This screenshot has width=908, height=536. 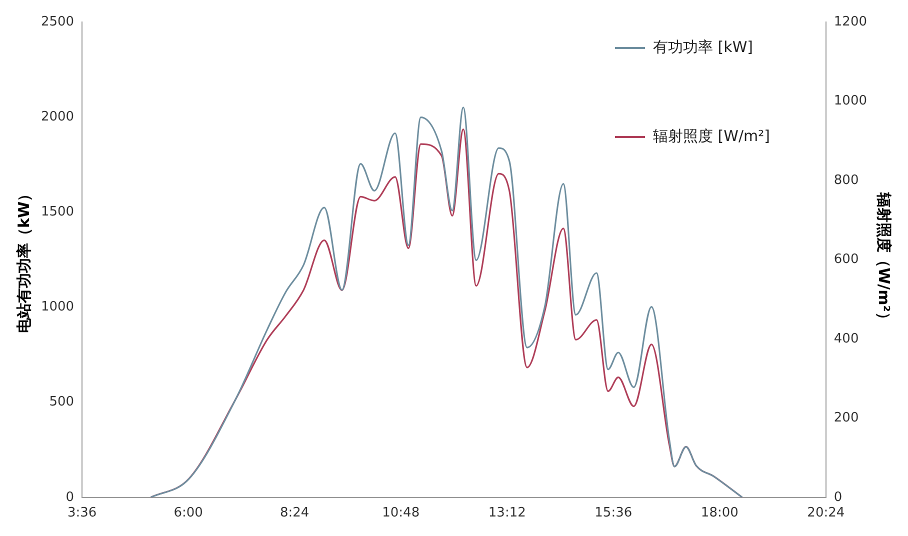 What do you see at coordinates (188, 513) in the screenshot?
I see `x-tick-label: 6:00` at bounding box center [188, 513].